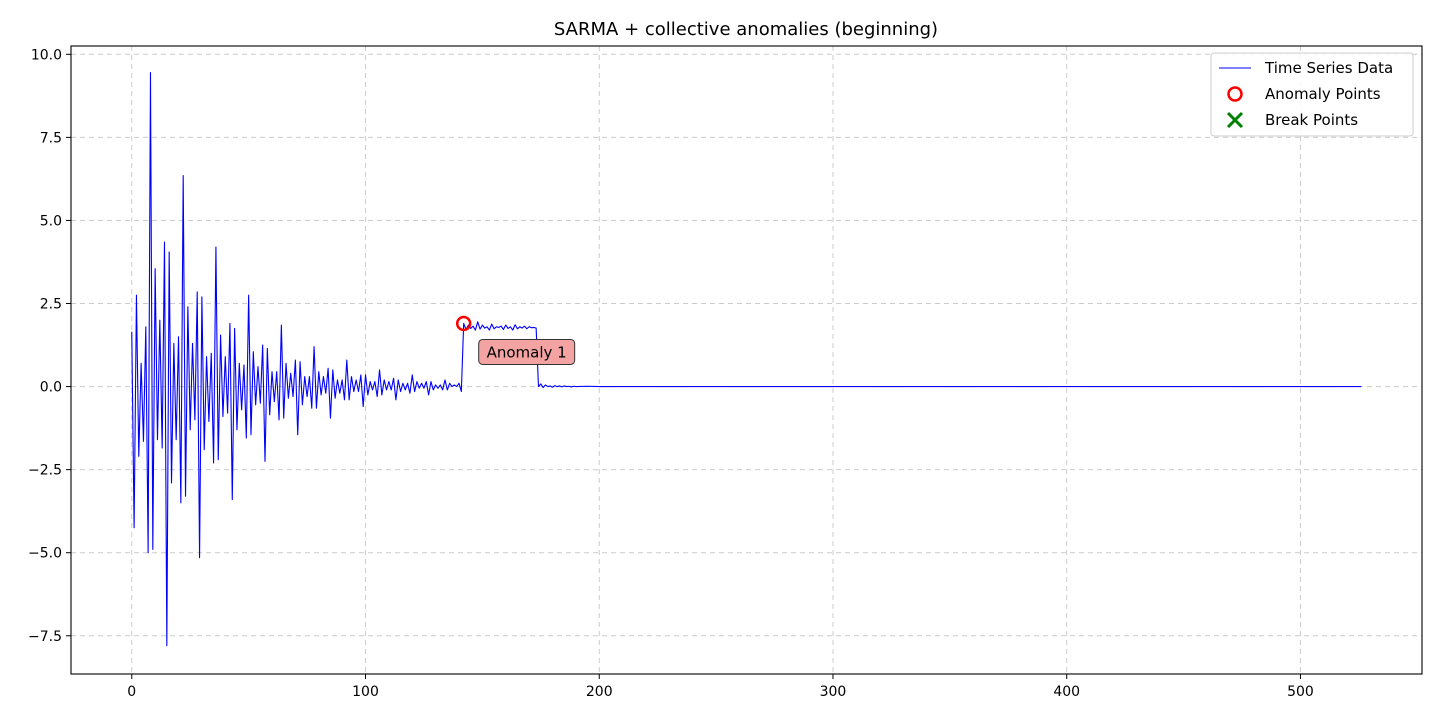  Describe the element at coordinates (365, 692) in the screenshot. I see `x-tick-label: 100` at that location.